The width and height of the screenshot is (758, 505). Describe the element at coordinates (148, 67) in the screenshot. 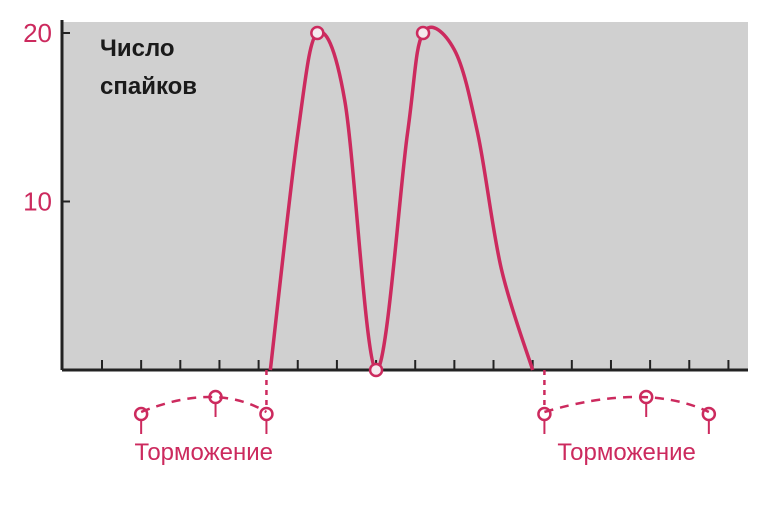

I see `y-axis-label: Число спайков` at that location.